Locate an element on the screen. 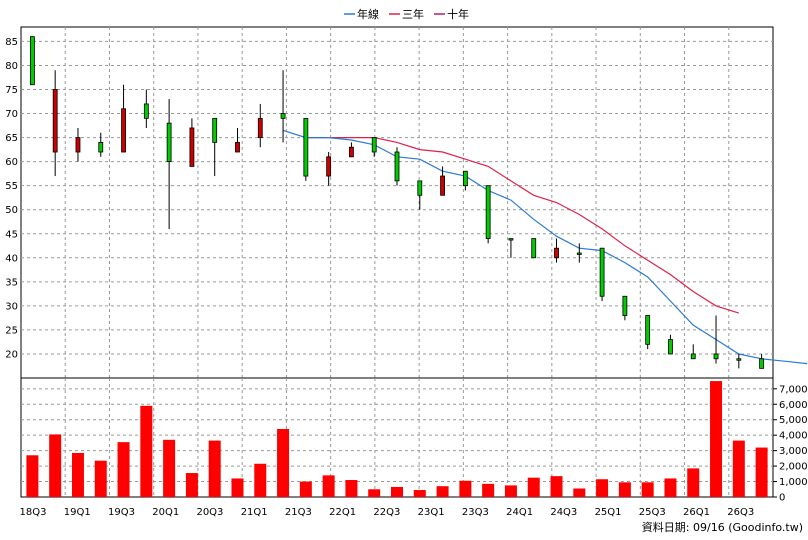  price-tick-label: 45 is located at coordinates (11, 234).